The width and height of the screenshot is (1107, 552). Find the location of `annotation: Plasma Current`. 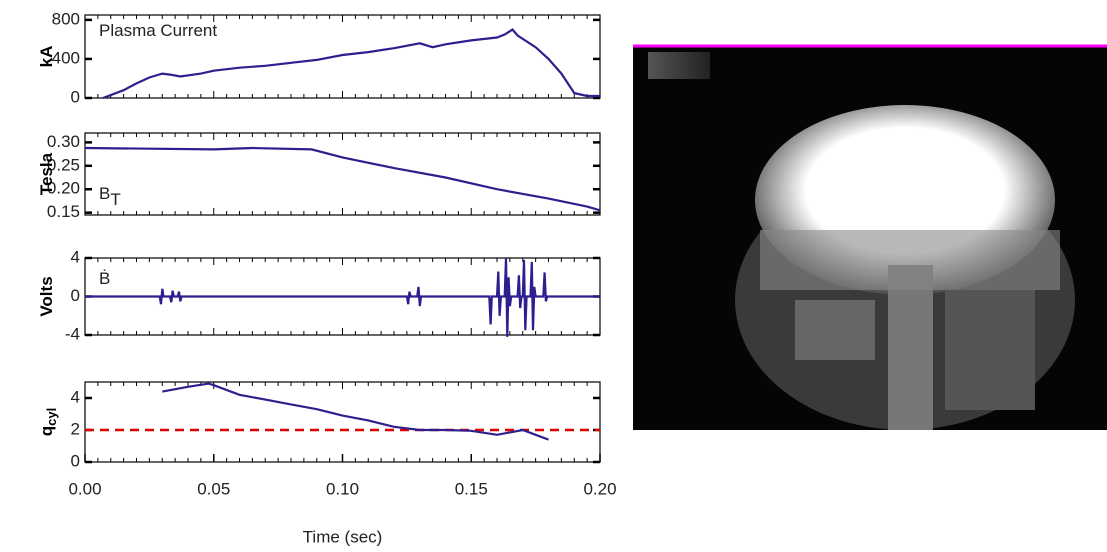

annotation: Plasma Current is located at coordinates (158, 30).